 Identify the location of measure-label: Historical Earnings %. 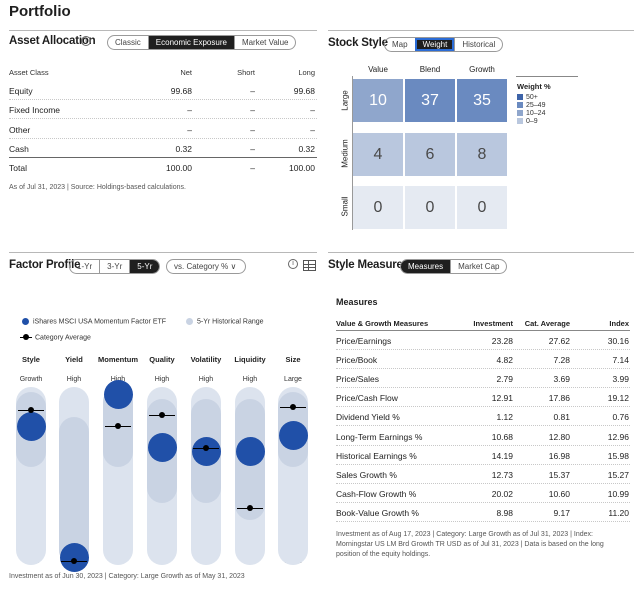
(376, 455).